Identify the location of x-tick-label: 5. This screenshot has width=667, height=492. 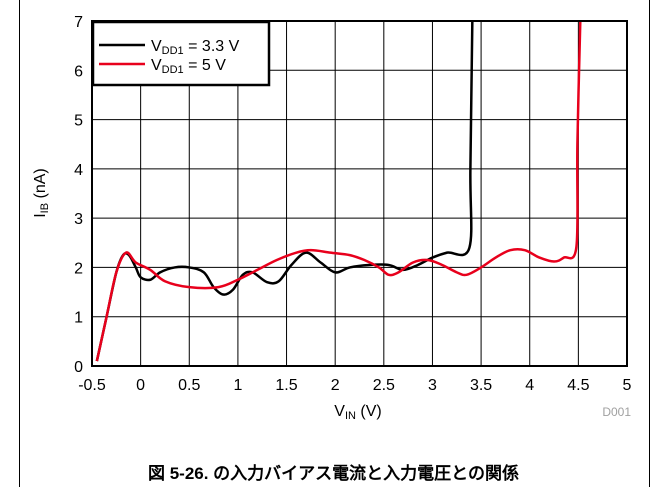
(627, 385).